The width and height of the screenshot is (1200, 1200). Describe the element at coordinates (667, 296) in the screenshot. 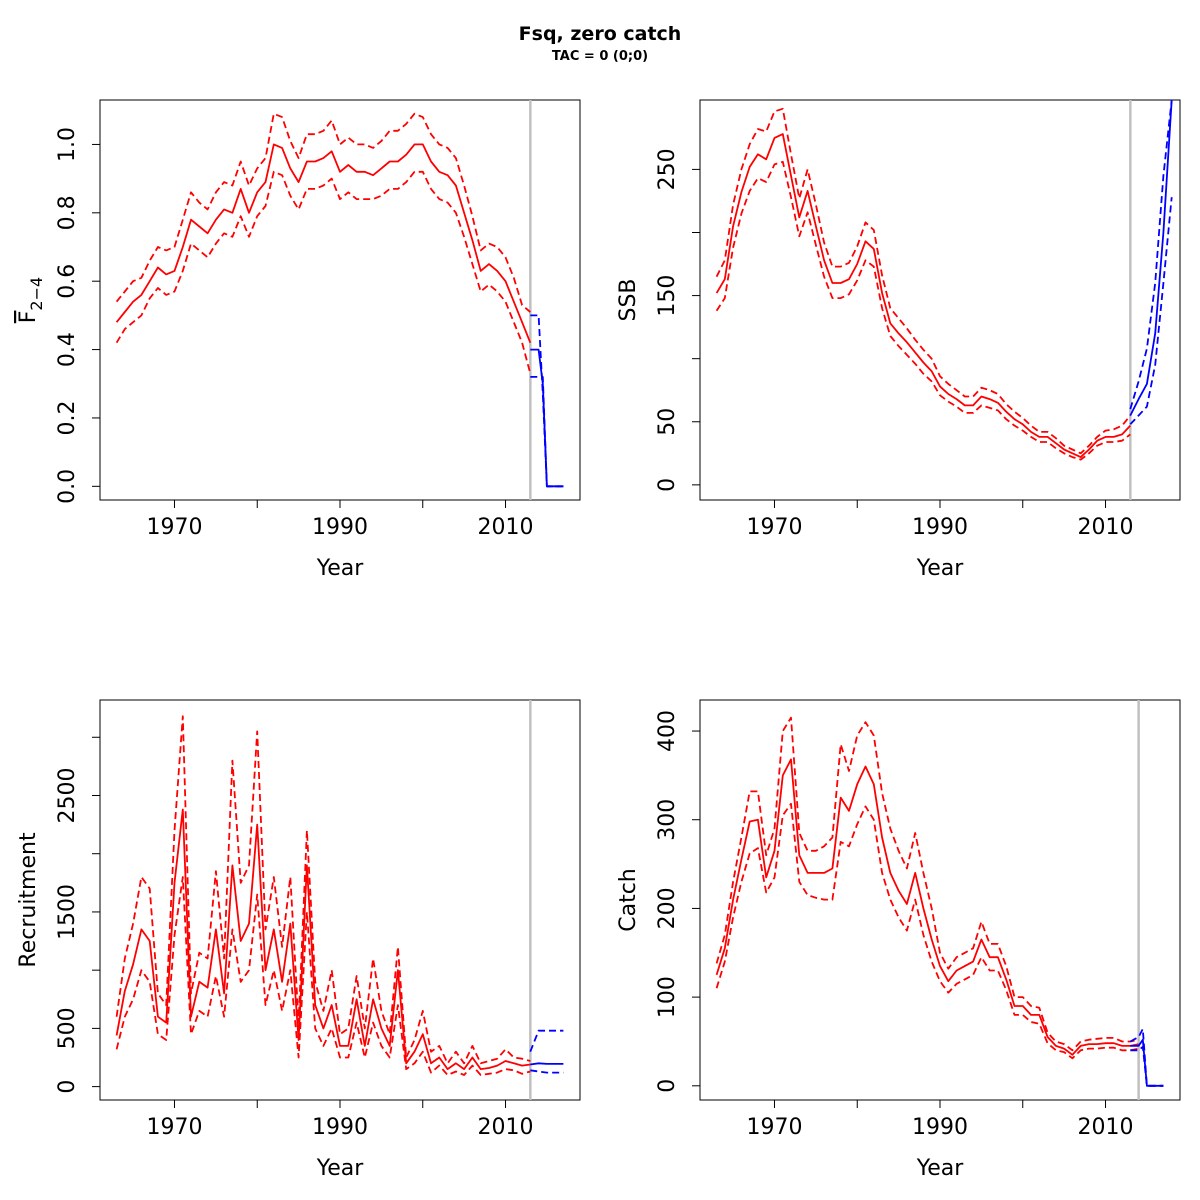

I see `y-tick-label: 150` at that location.